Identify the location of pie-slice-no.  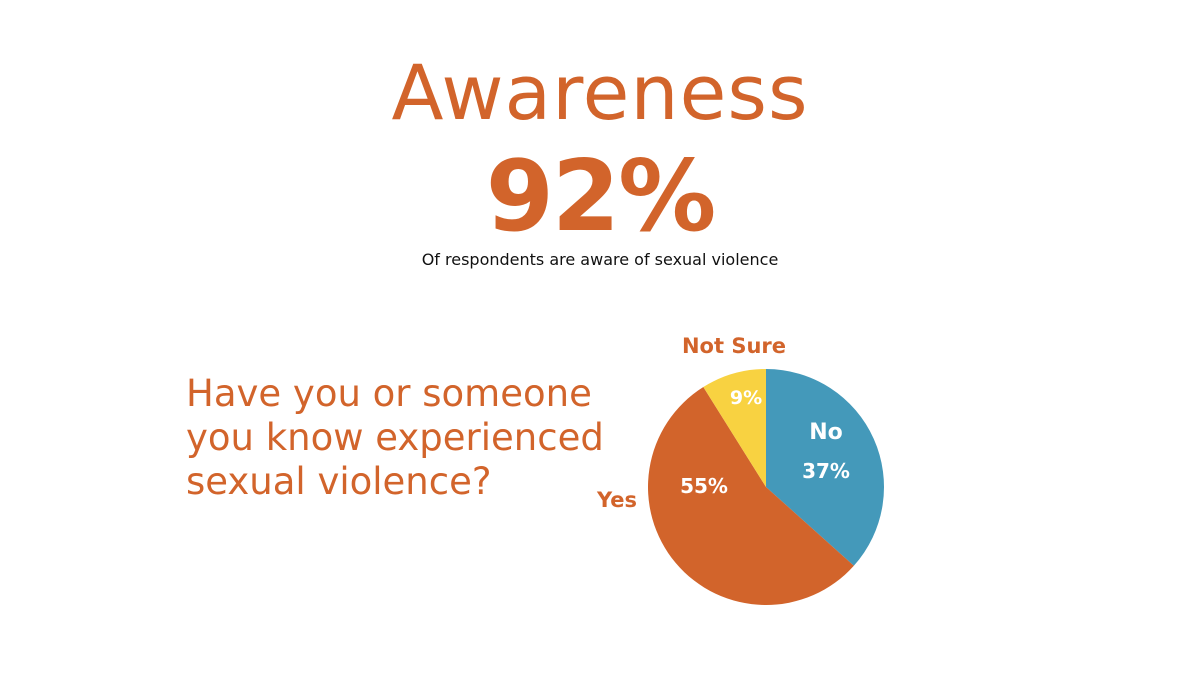
(825, 467).